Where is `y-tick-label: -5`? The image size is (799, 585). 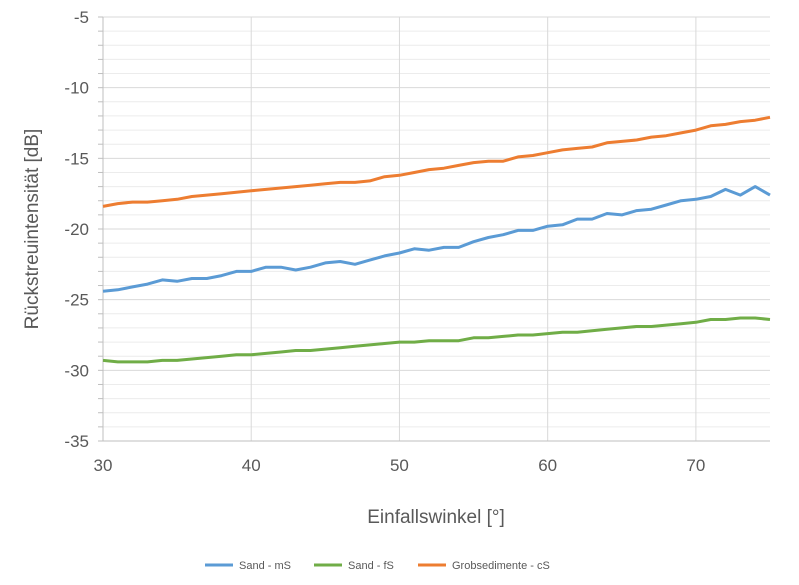
y-tick-label: -5 is located at coordinates (81, 17).